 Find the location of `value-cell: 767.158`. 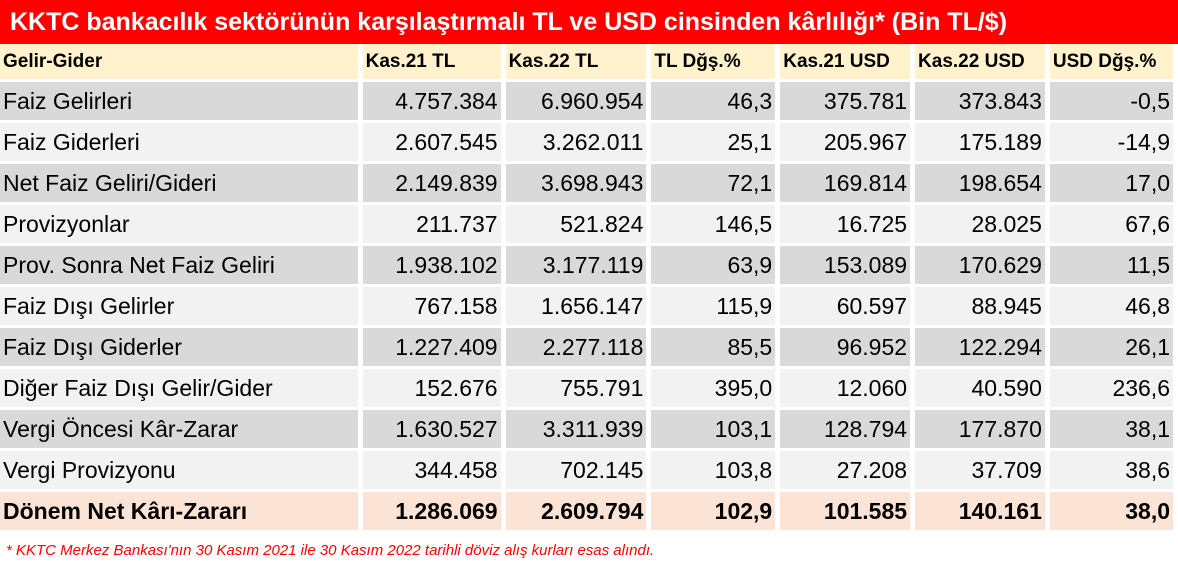

value-cell: 767.158 is located at coordinates (431, 307).